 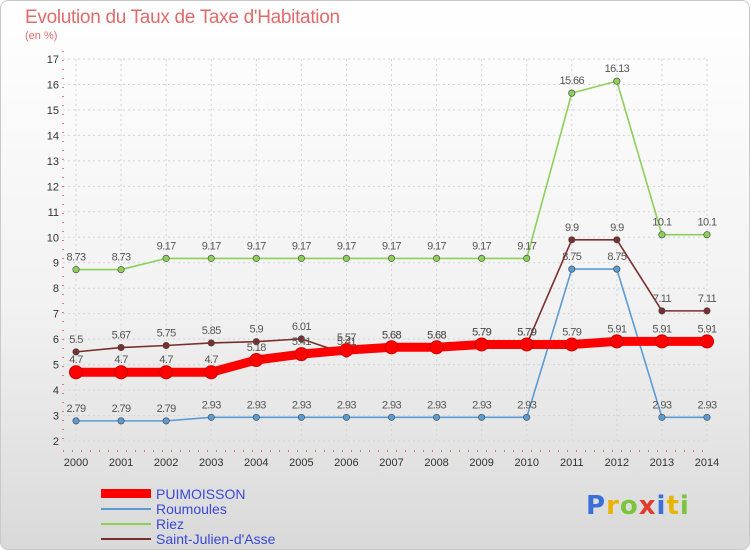 I want to click on logo-letter: i, so click(x=661, y=506).